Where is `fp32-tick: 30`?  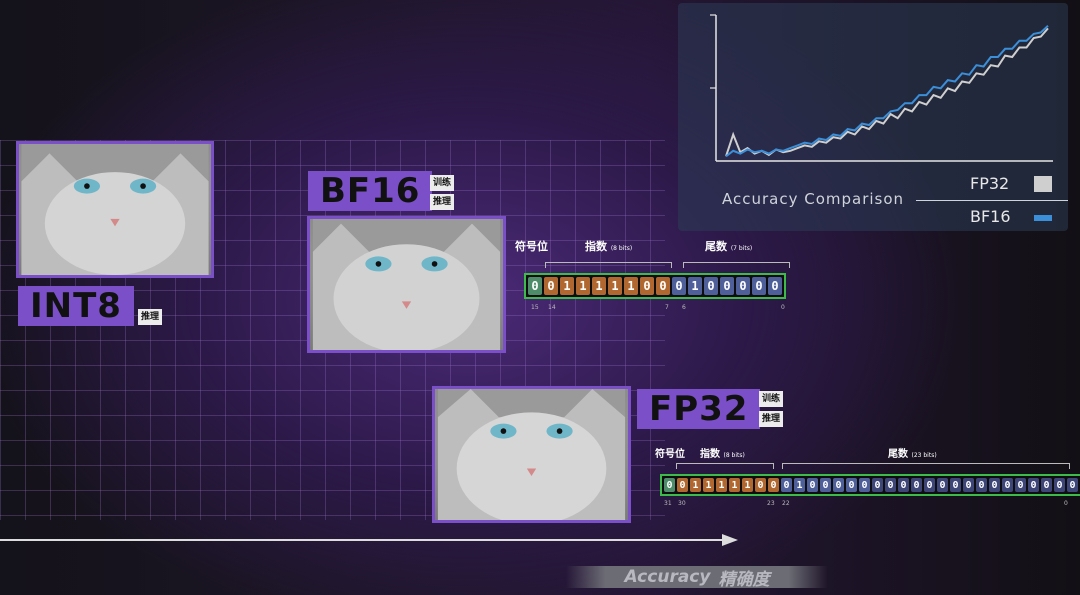
fp32-tick: 30 is located at coordinates (682, 503).